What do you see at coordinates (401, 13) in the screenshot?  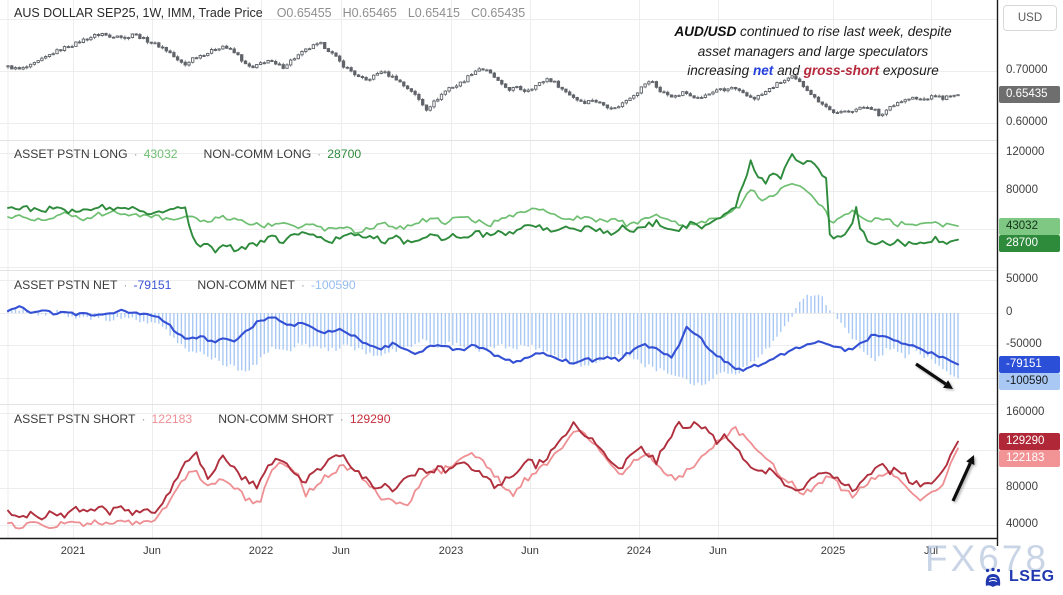 I see `ohlc-readout: O0.65455 H0.65465 L0.65415 C0.65435` at bounding box center [401, 13].